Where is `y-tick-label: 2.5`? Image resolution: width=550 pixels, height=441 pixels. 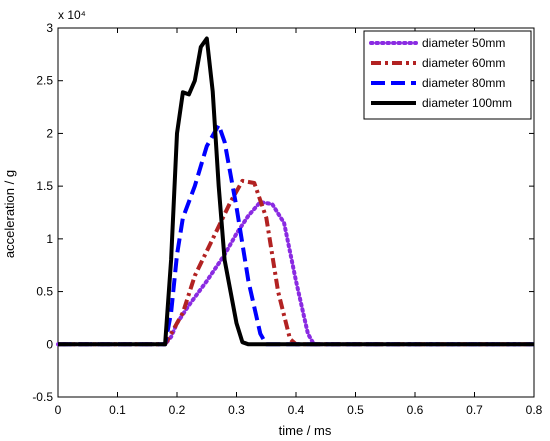
y-tick-label: 2.5 is located at coordinates (44, 81).